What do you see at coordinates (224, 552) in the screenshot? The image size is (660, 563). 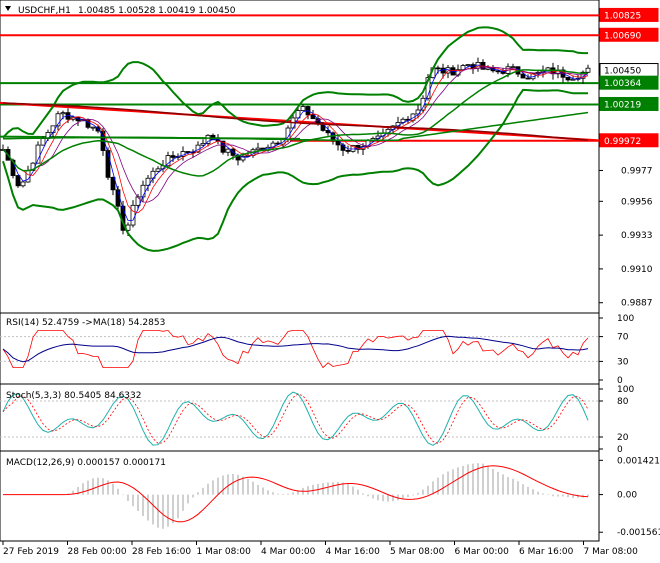 I see `x-tick-label: 1 Mar 08:00` at bounding box center [224, 552].